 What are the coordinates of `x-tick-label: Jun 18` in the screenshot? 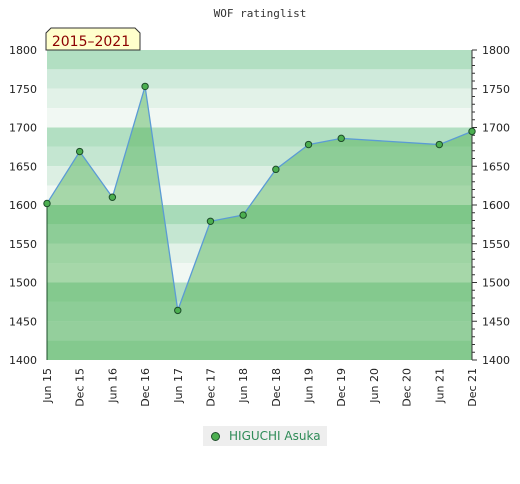 It's located at (243, 386).